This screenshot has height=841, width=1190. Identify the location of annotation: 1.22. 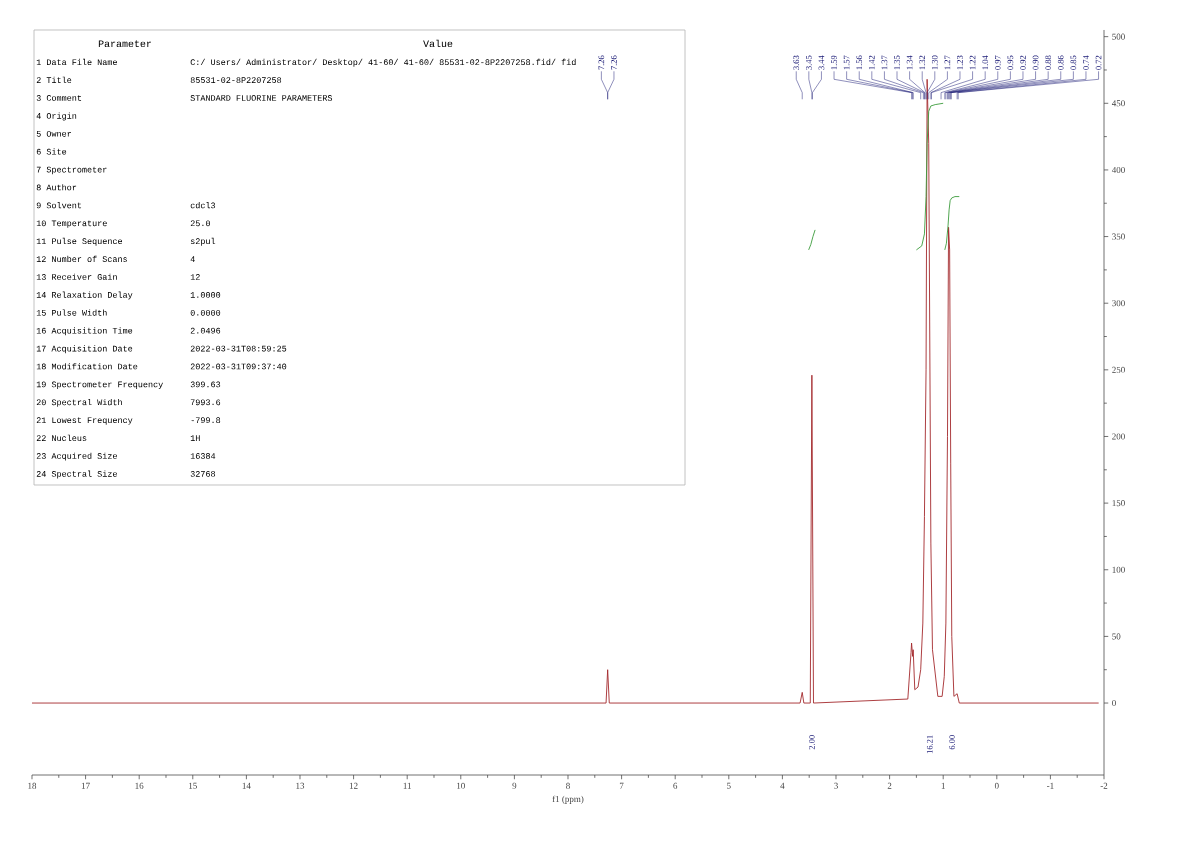
(972, 62).